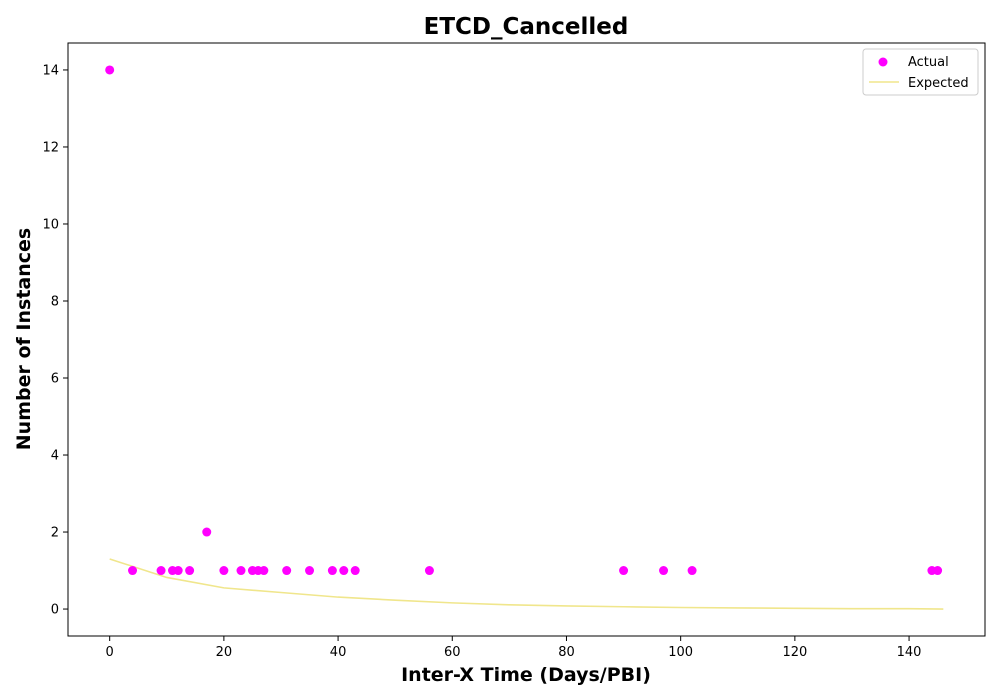 This screenshot has height=700, width=1000. Describe the element at coordinates (526, 675) in the screenshot. I see `x-axis-label: Inter-X Time (Days/PBI)` at that location.